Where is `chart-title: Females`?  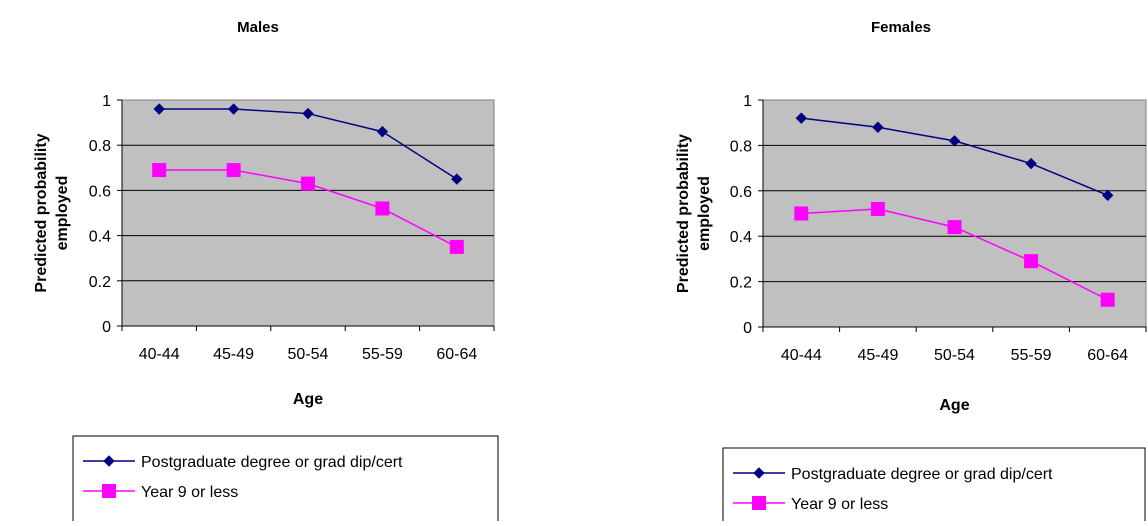
chart-title: Females is located at coordinates (901, 27).